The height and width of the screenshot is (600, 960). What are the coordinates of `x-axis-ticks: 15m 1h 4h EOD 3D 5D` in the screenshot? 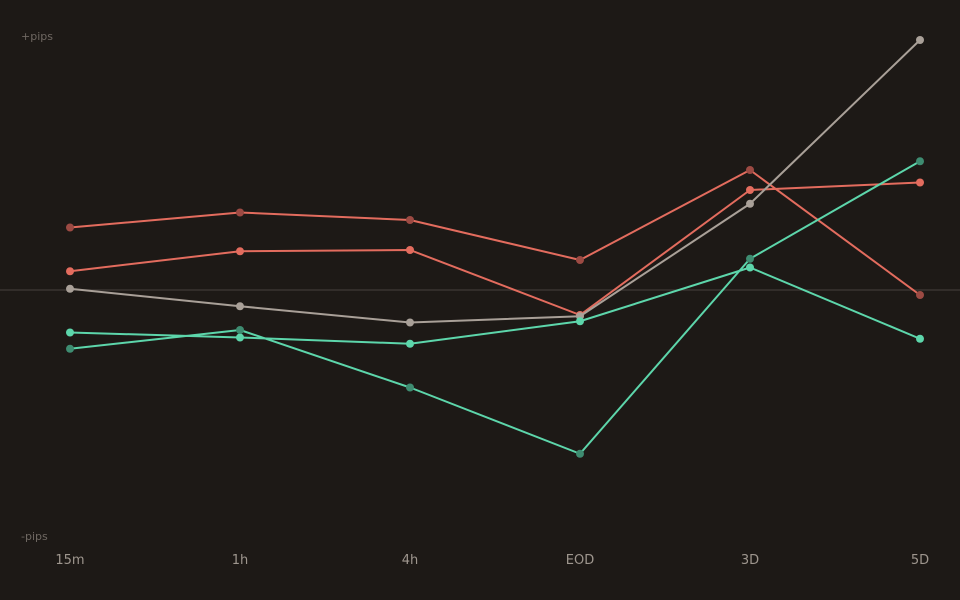 It's located at (492, 560).